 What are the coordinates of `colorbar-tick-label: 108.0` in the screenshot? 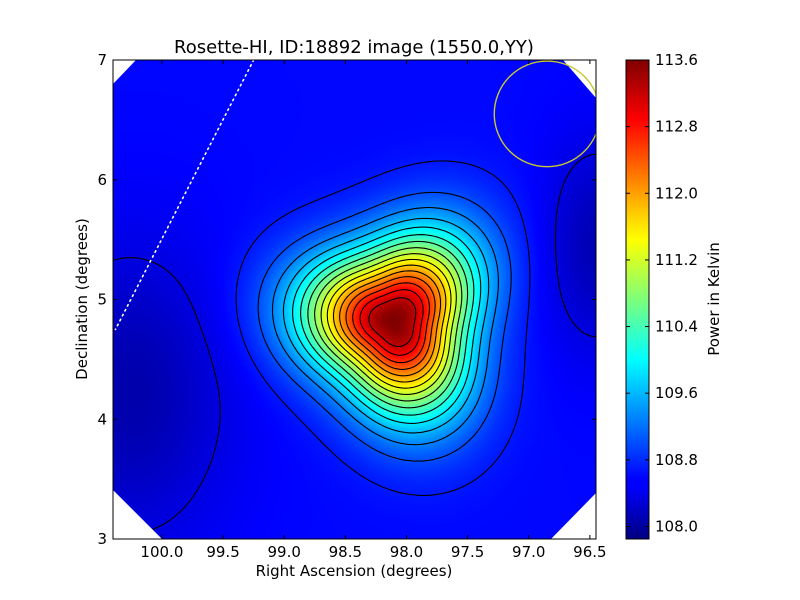 It's located at (676, 527).